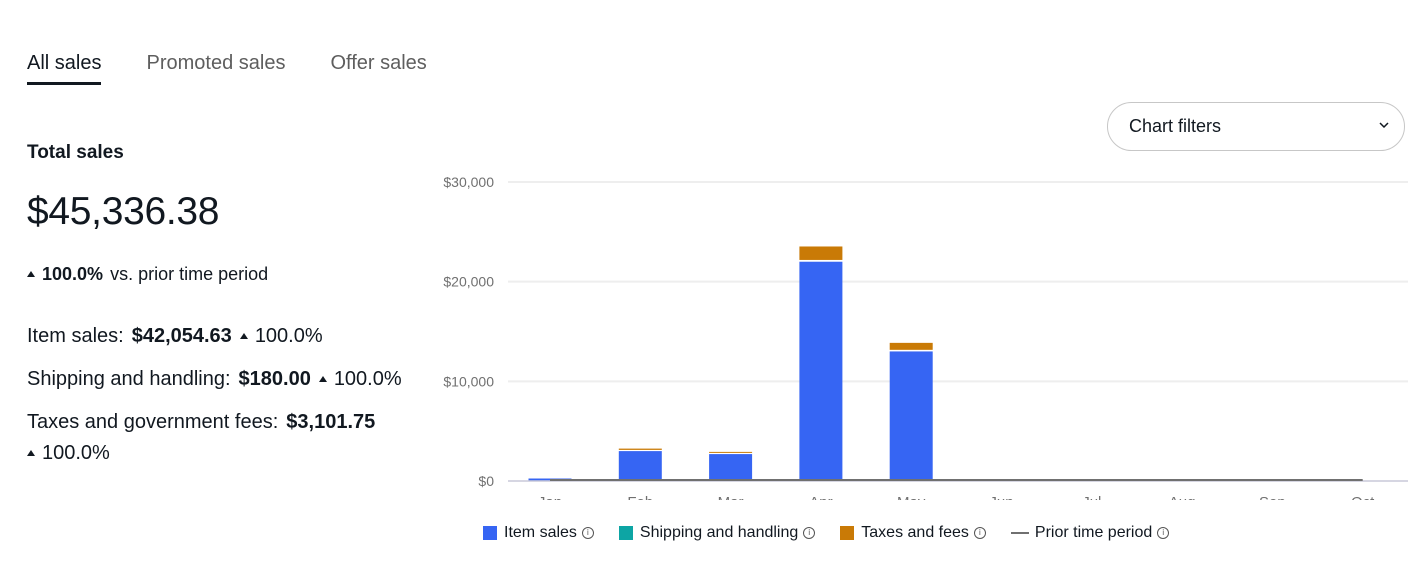 Image resolution: width=1418 pixels, height=571 pixels. I want to click on shipping-label: Shipping and handling:, so click(129, 379).